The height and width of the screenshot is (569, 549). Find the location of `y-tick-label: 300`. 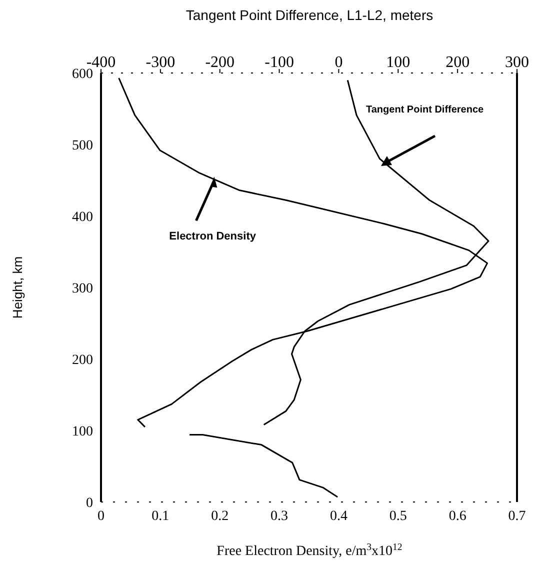

y-tick-label: 300 is located at coordinates (82, 288).